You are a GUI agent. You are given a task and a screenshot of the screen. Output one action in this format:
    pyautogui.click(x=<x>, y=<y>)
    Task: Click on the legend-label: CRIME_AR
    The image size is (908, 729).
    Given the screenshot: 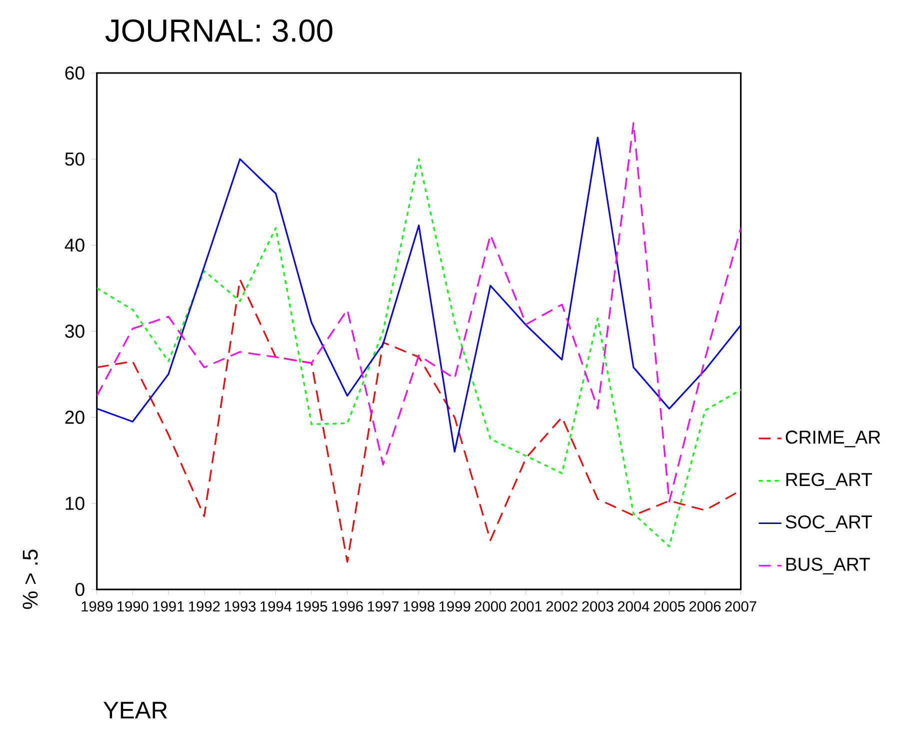 What is the action you would take?
    pyautogui.click(x=833, y=439)
    